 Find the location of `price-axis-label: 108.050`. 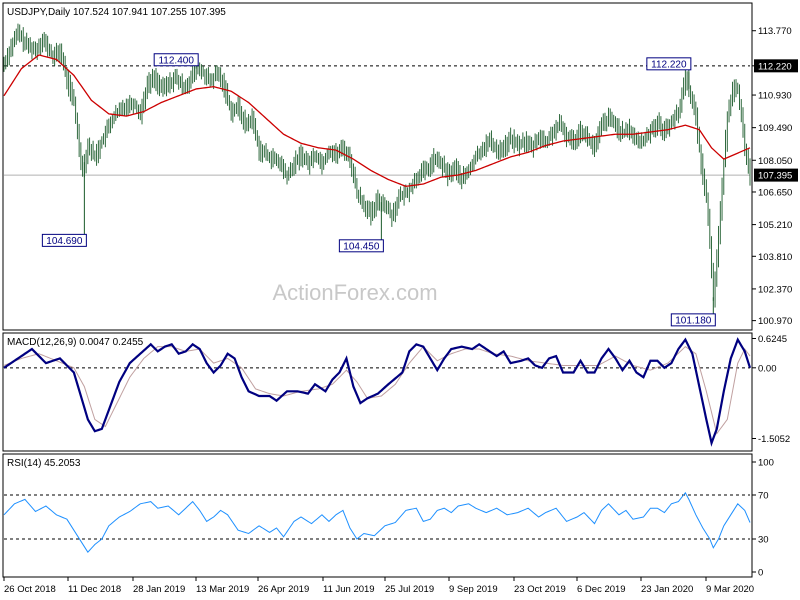

price-axis-label: 108.050 is located at coordinates (775, 161).